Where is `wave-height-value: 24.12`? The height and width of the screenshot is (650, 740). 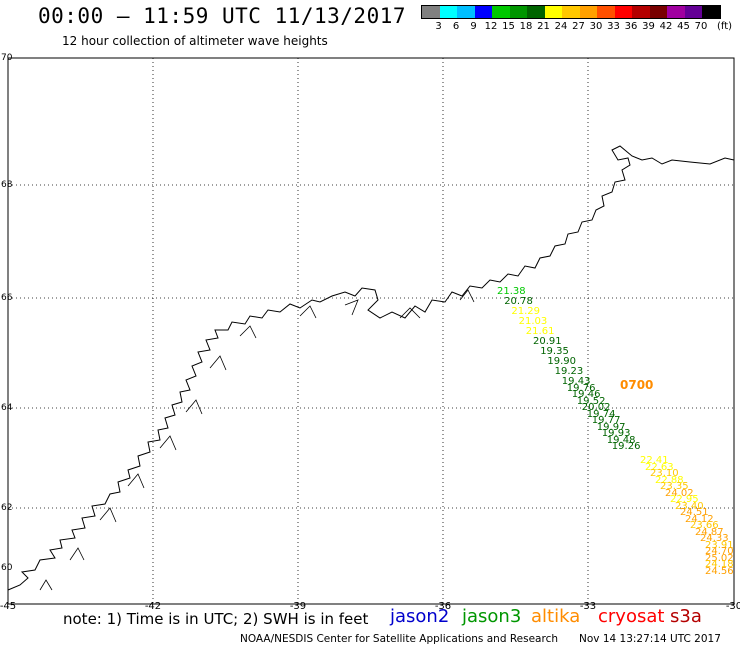 wave-height-value: 24.12 is located at coordinates (699, 519).